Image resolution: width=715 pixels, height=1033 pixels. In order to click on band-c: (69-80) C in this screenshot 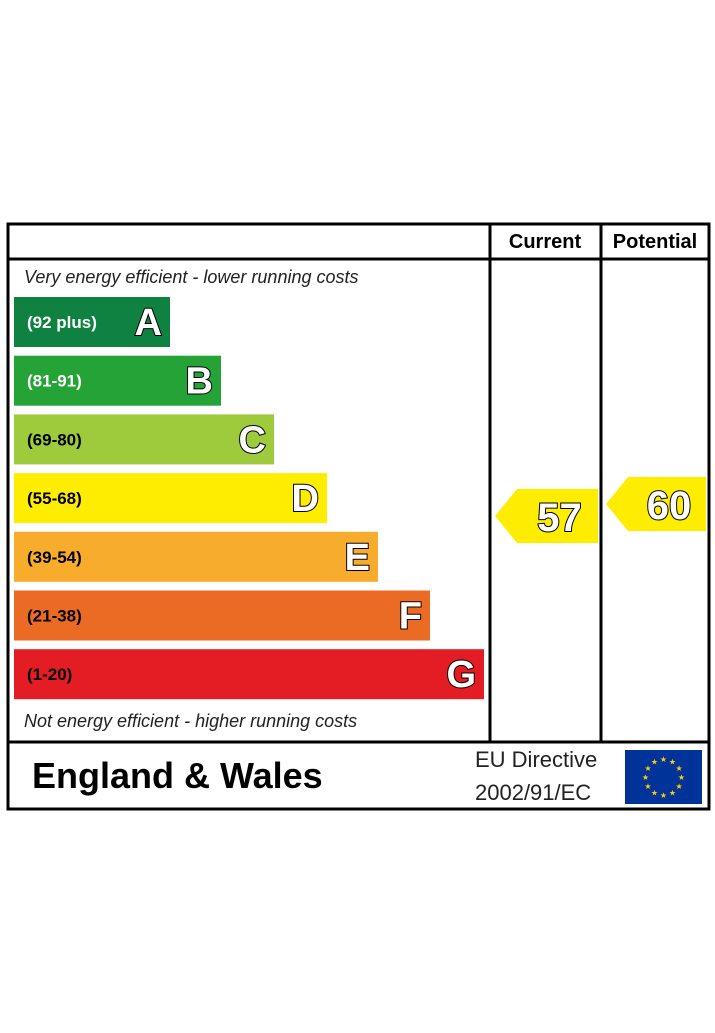, I will do `click(144, 439)`.